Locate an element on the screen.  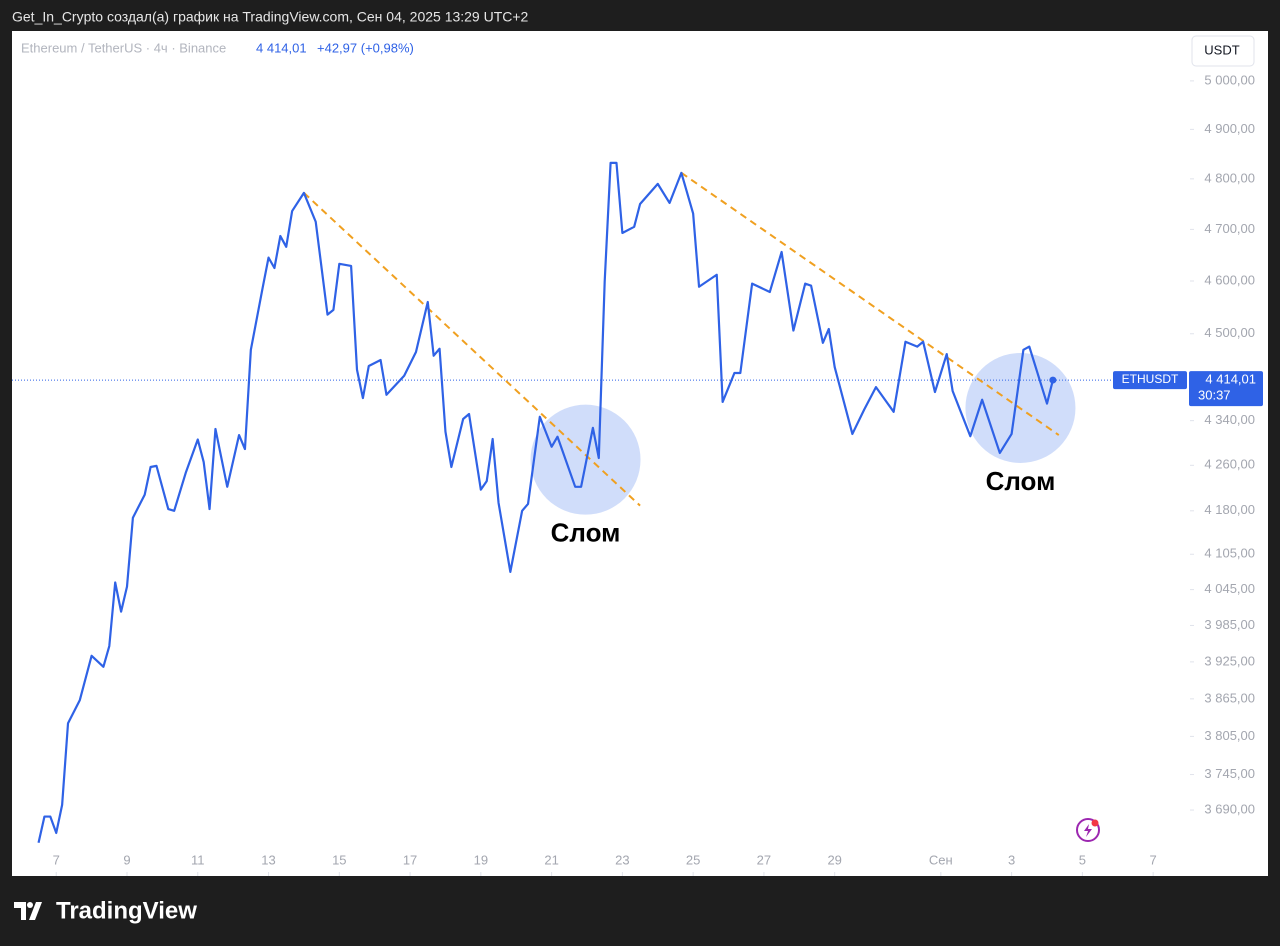
y-tick-label: 4 500,00 is located at coordinates (1229, 332).